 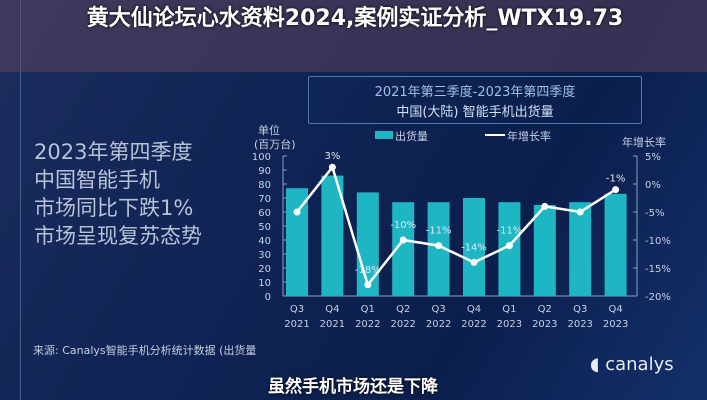 What do you see at coordinates (264, 199) in the screenshot?
I see `y-tick-label: 70` at bounding box center [264, 199].